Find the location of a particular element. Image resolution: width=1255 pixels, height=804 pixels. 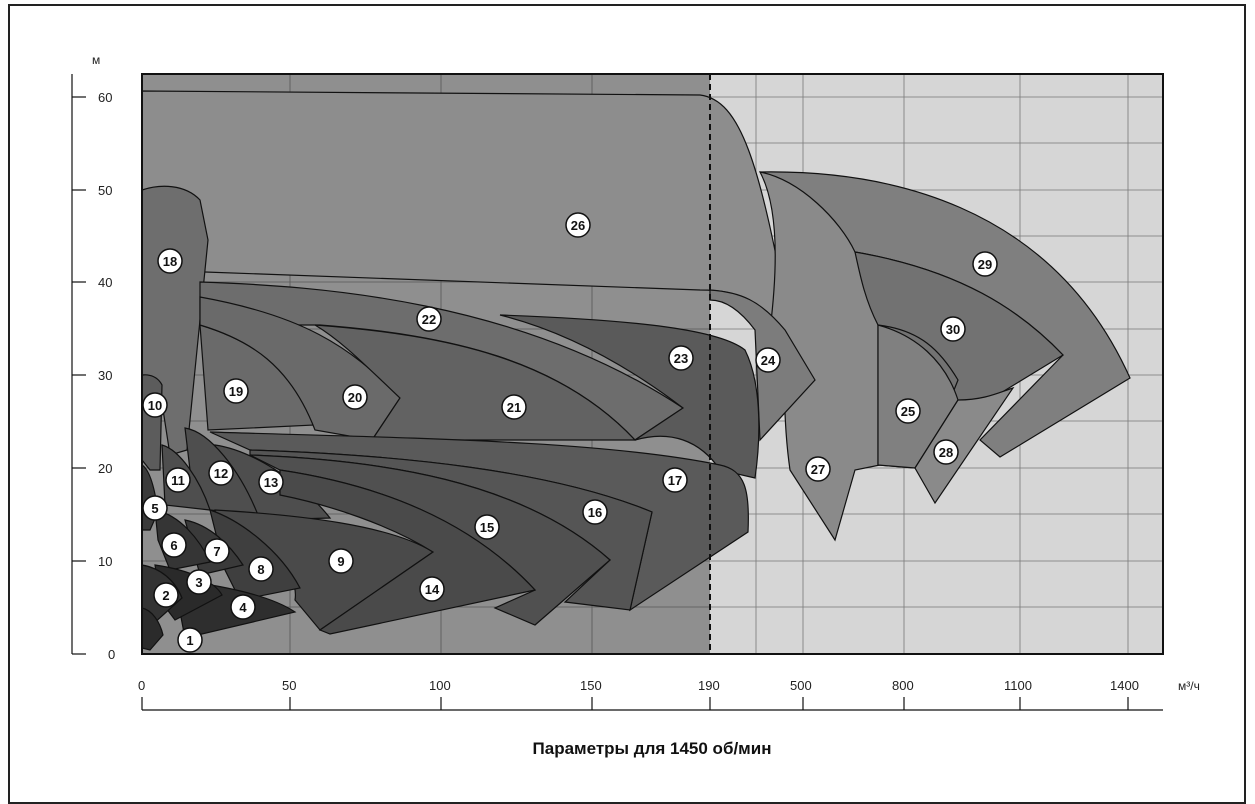

curve-marker-1: 1 is located at coordinates (190, 640).